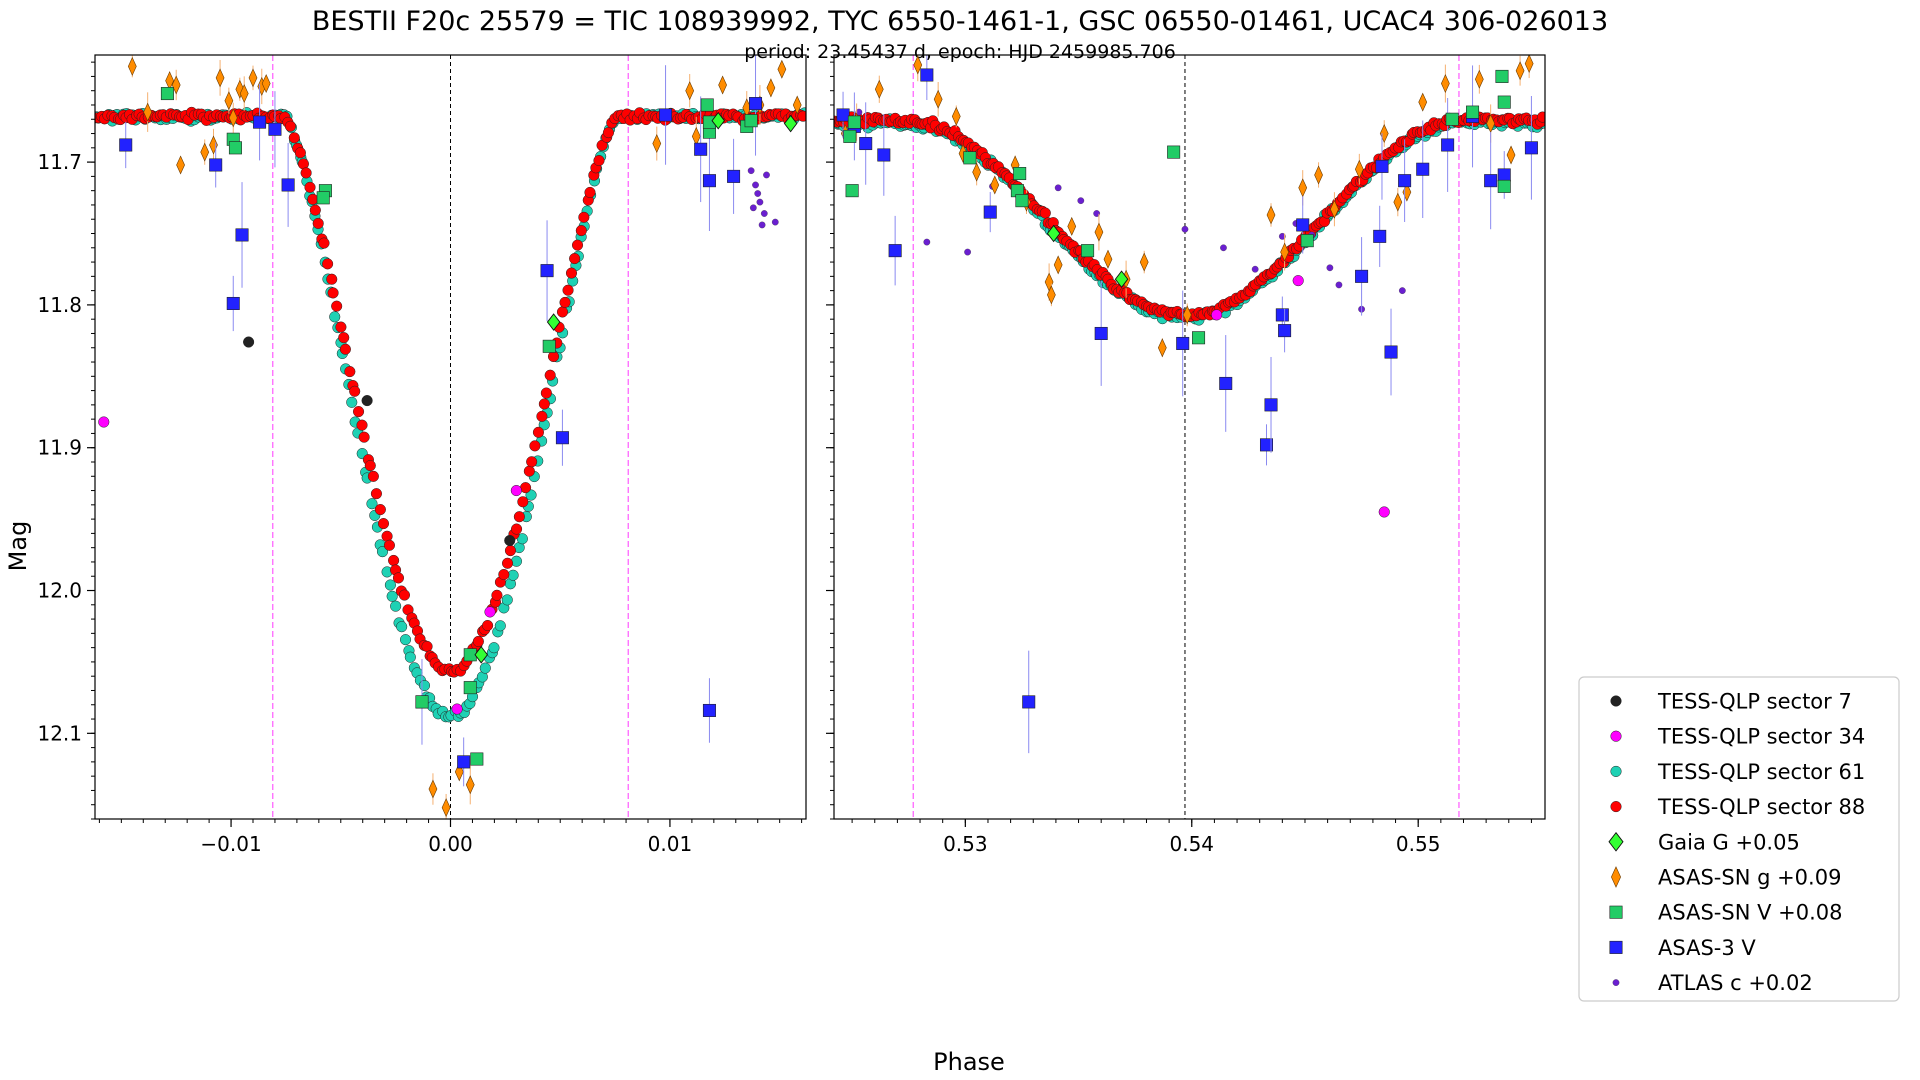 This screenshot has width=1920, height=1080. Describe the element at coordinates (763, 198) in the screenshot. I see `series-atlas` at that location.